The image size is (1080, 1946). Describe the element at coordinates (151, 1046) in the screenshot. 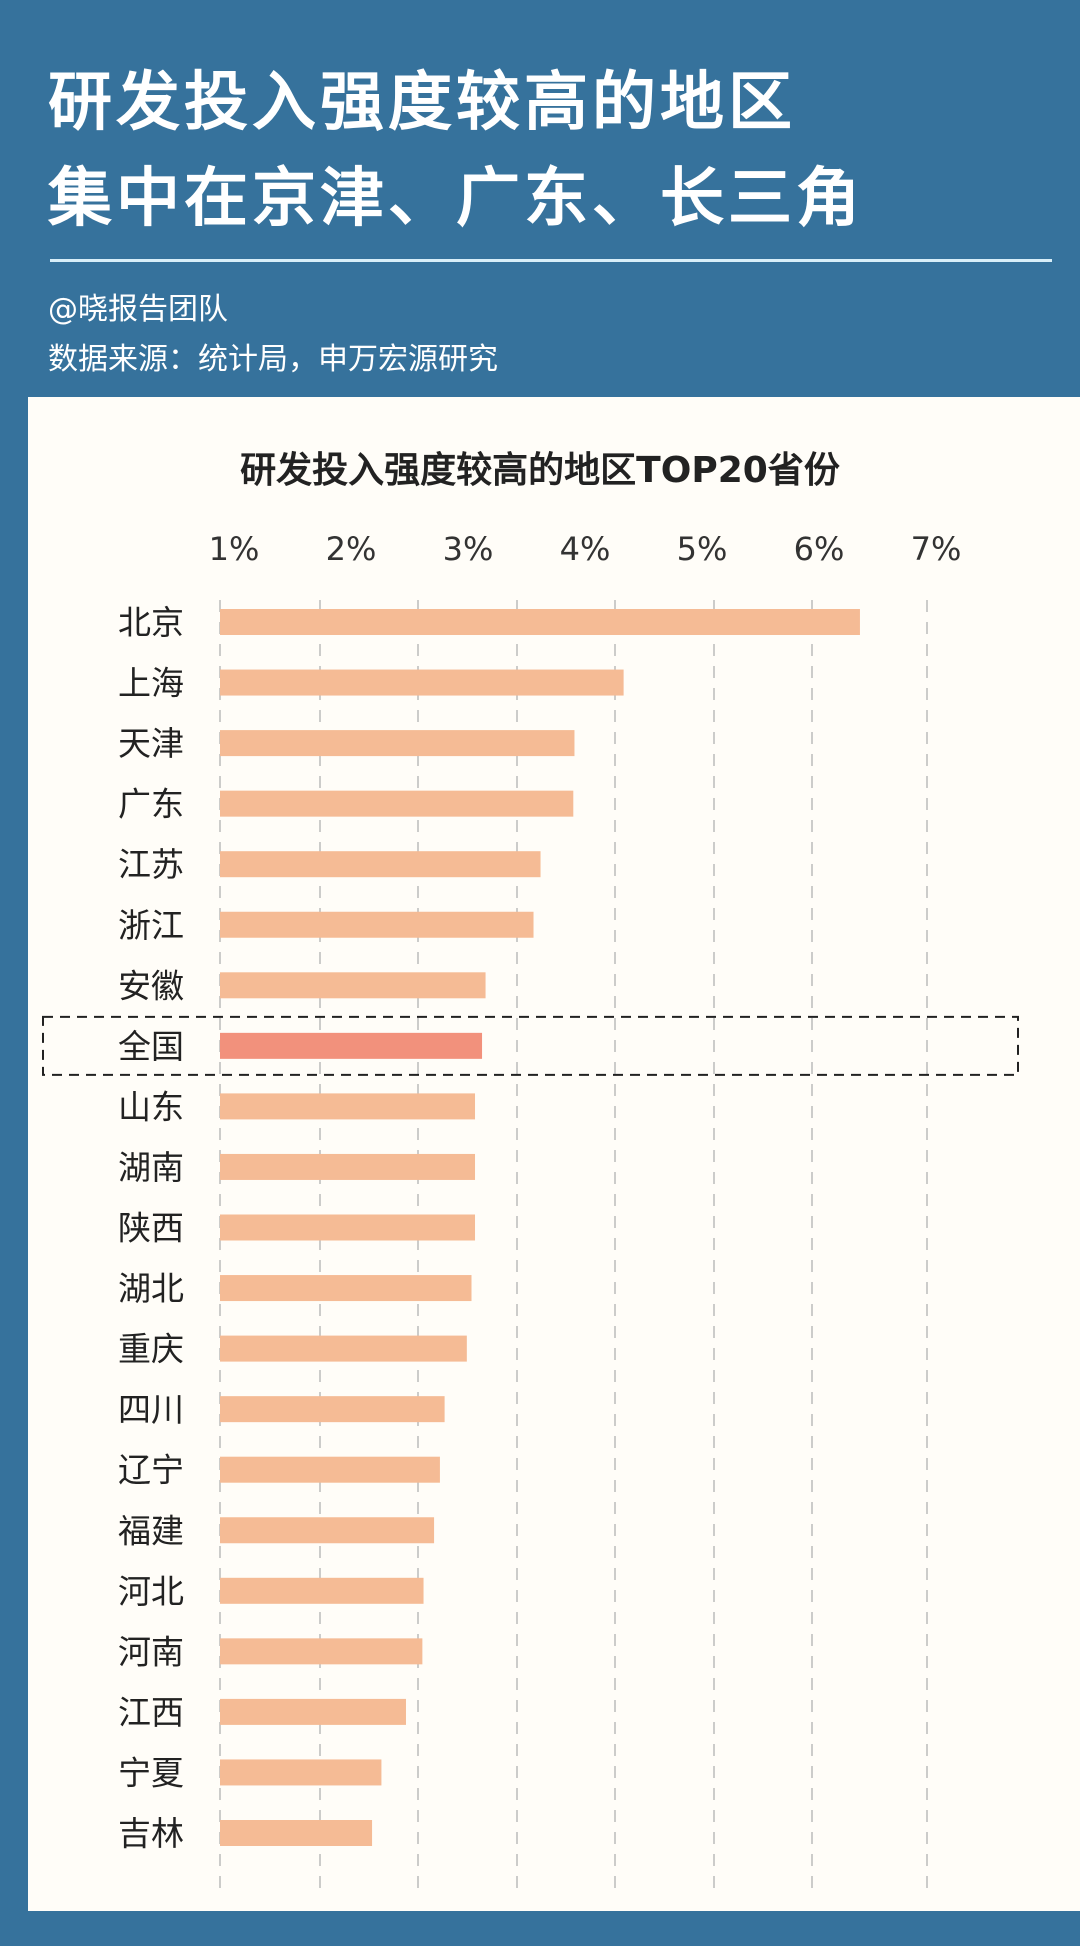

I see `category-label: 全国` at that location.